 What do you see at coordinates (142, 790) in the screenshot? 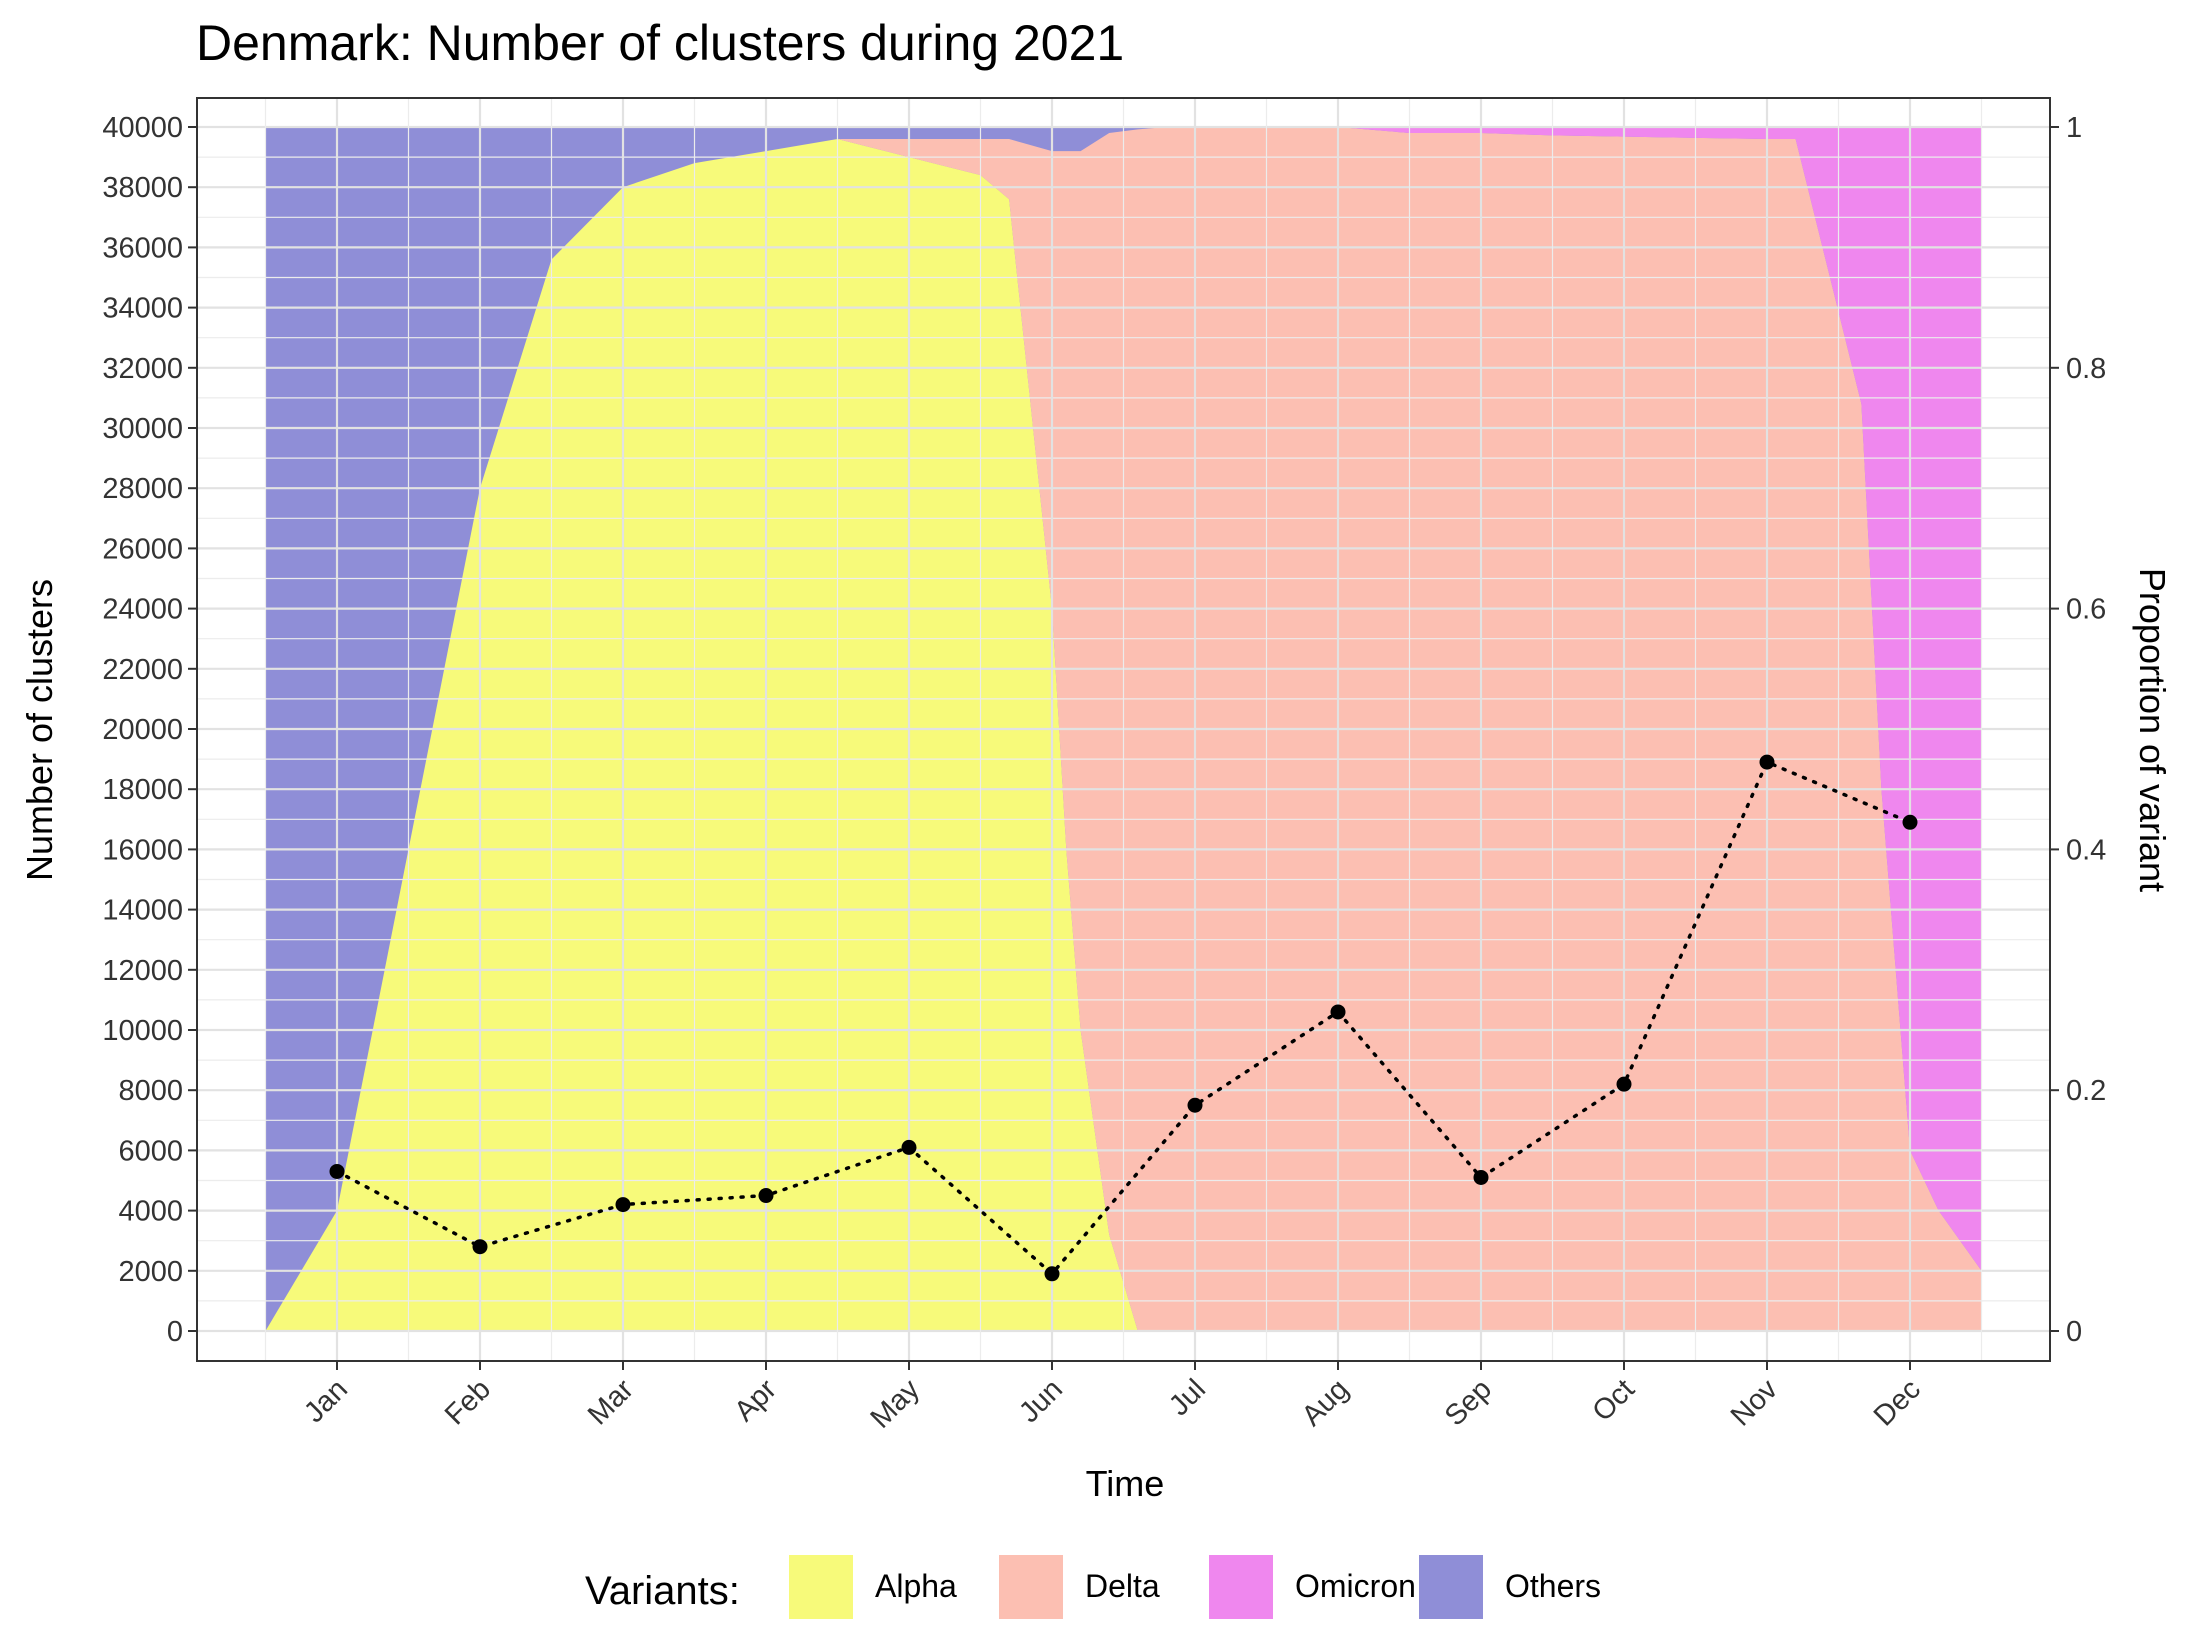
I see `y-tick-label: 18000` at bounding box center [142, 790].